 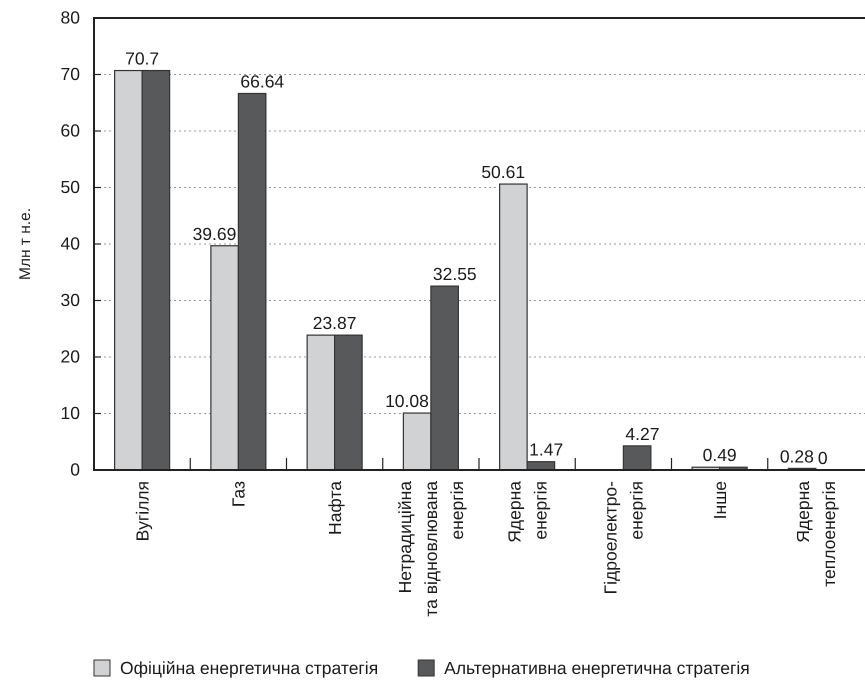 What do you see at coordinates (70, 356) in the screenshot?
I see `y-tick-label: 20` at bounding box center [70, 356].